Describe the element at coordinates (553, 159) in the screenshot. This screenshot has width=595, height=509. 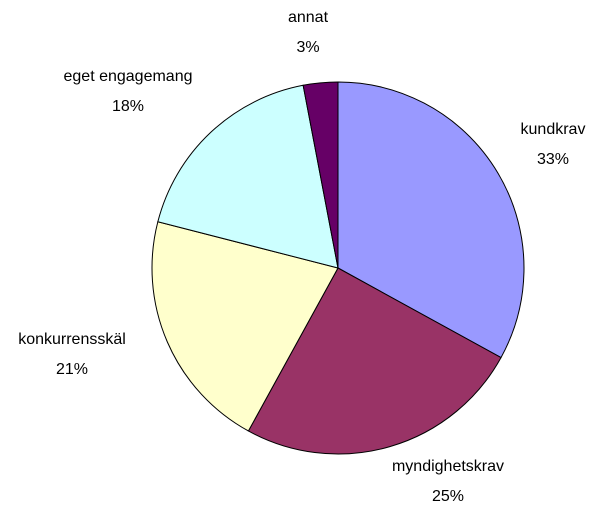
I see `slice-value-label: 33%` at that location.